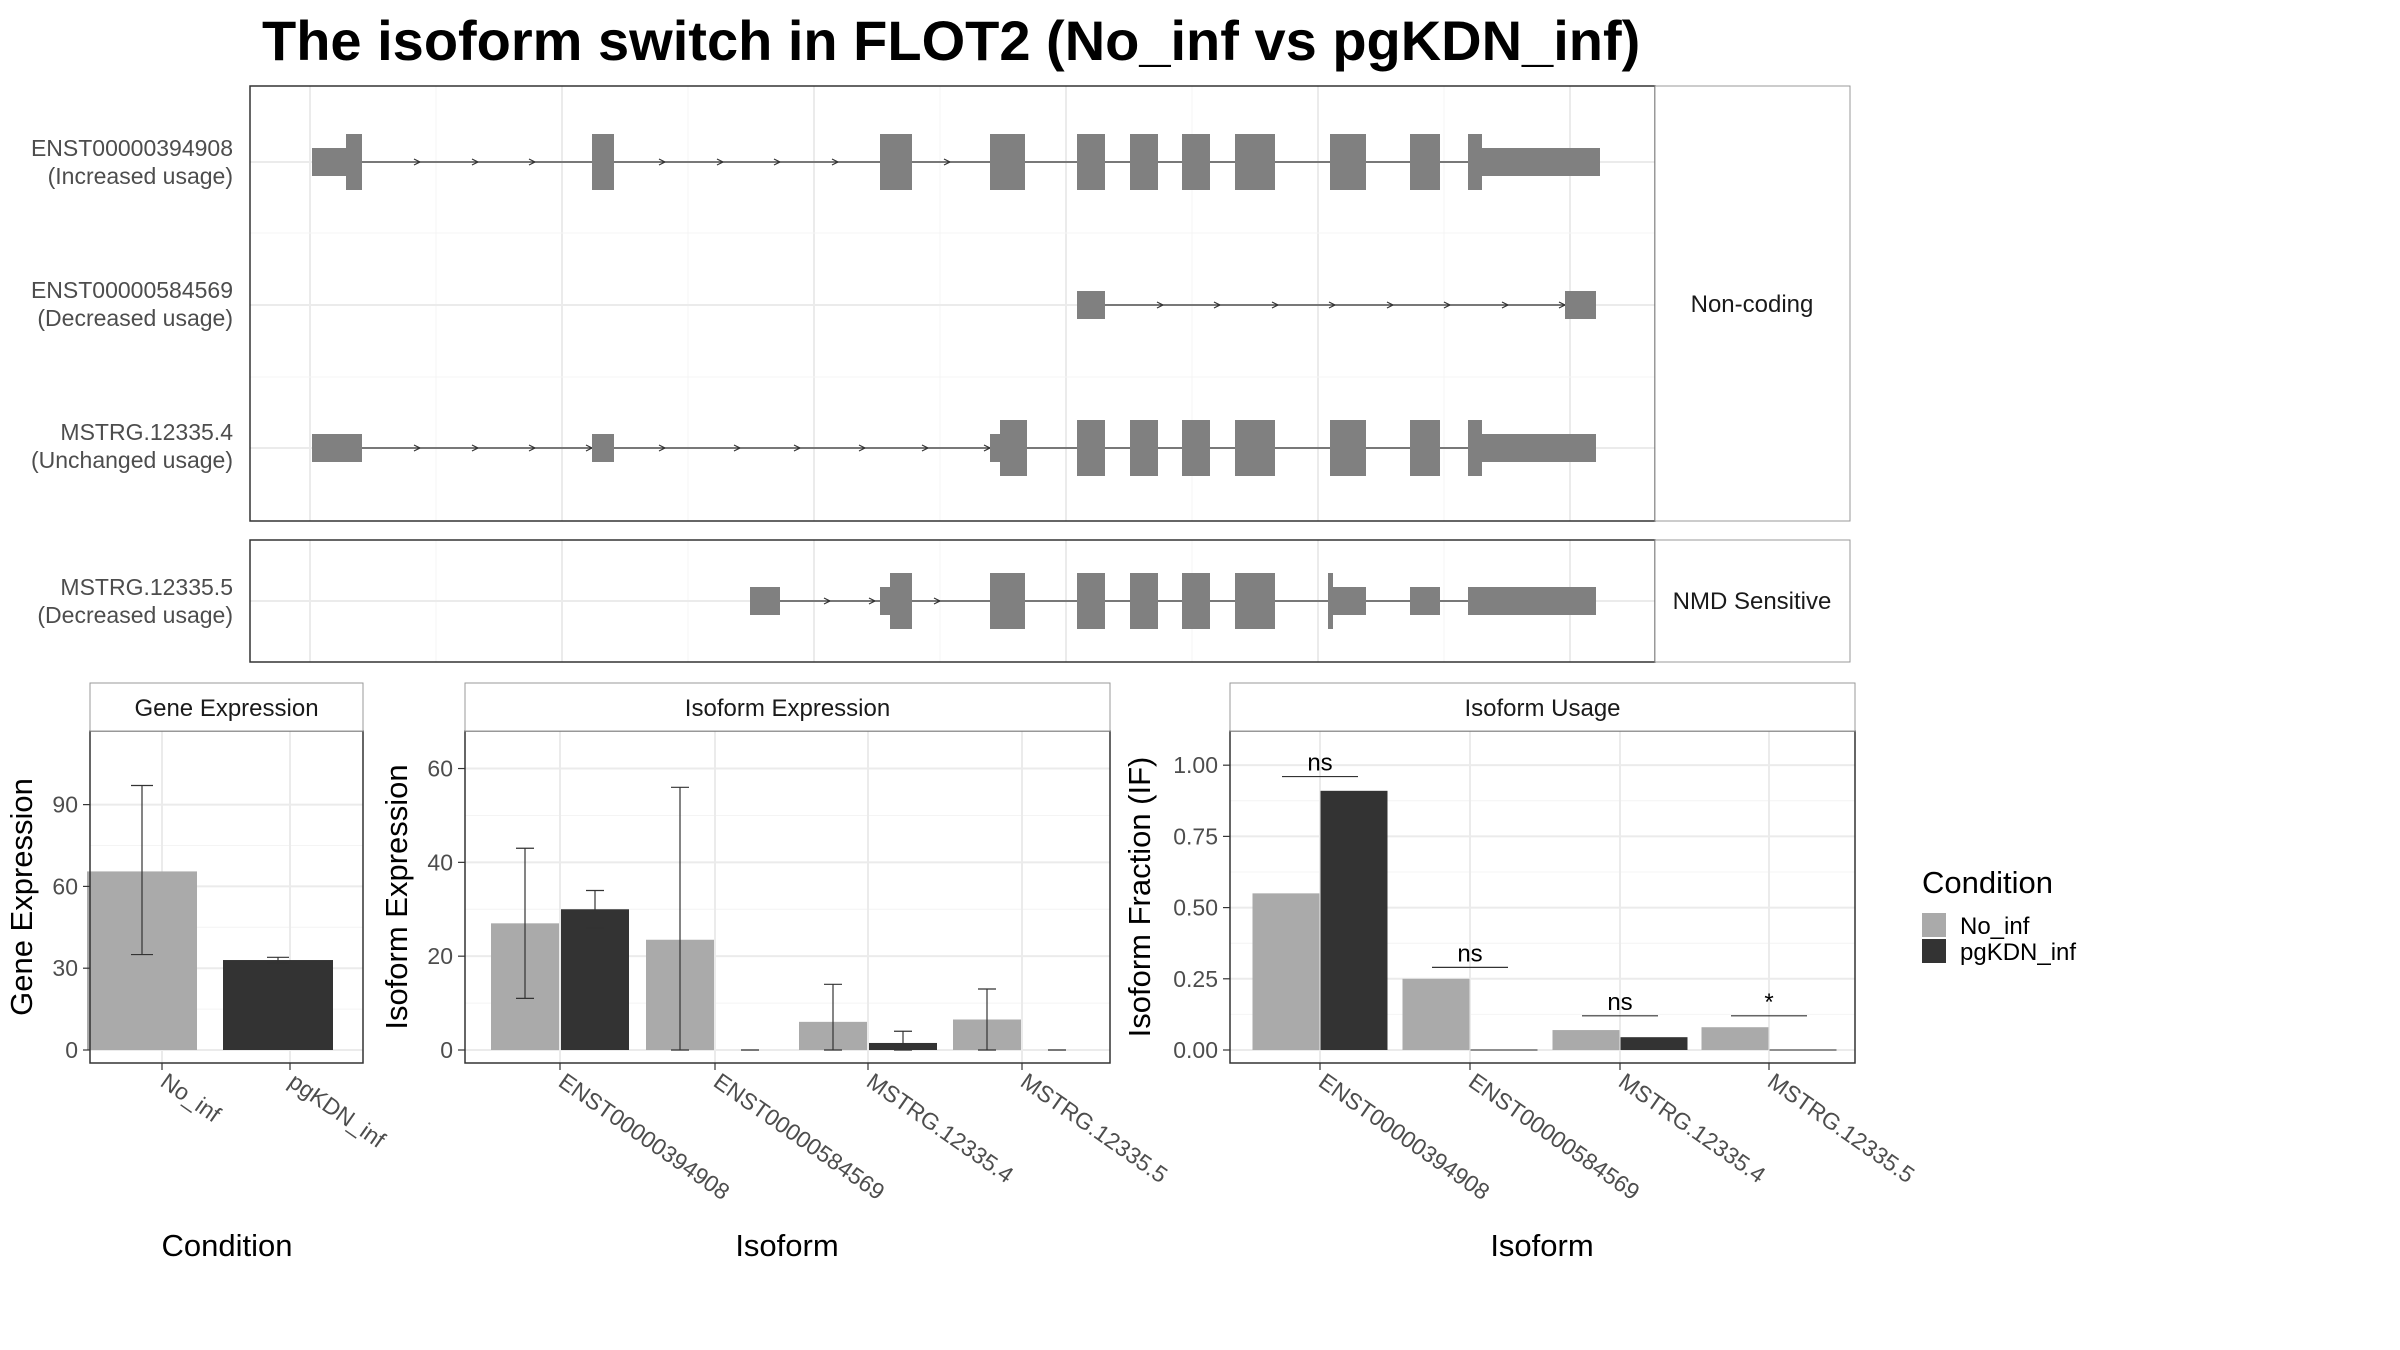 The width and height of the screenshot is (2400, 1350). What do you see at coordinates (787, 708) in the screenshot?
I see `panel-strip-label: Isoform Expression` at bounding box center [787, 708].